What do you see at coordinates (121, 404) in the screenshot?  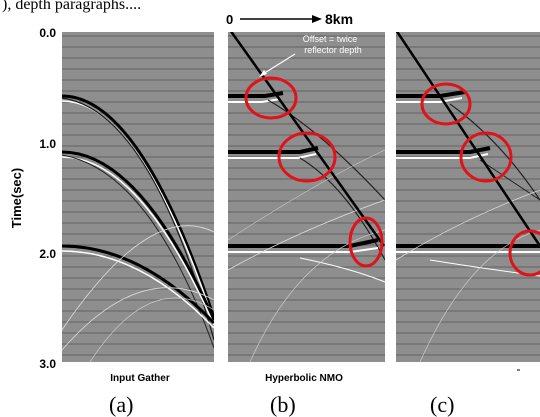 I see `caption-a: (a)` at bounding box center [121, 404].